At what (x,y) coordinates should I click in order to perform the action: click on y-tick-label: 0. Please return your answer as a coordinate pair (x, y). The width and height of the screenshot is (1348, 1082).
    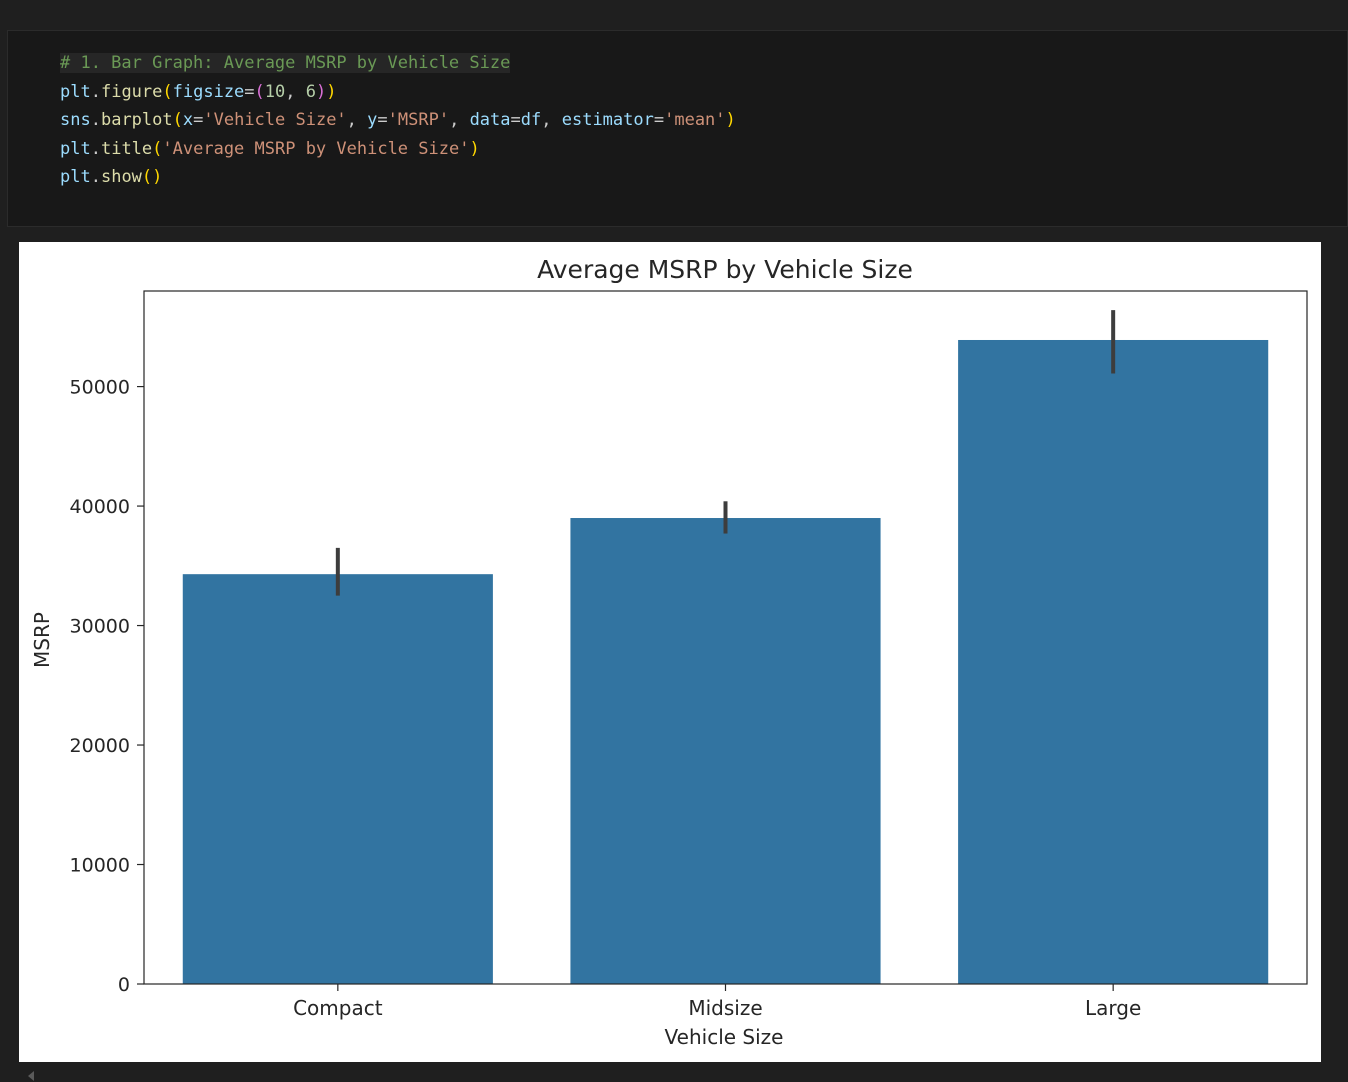
    Looking at the image, I should click on (124, 985).